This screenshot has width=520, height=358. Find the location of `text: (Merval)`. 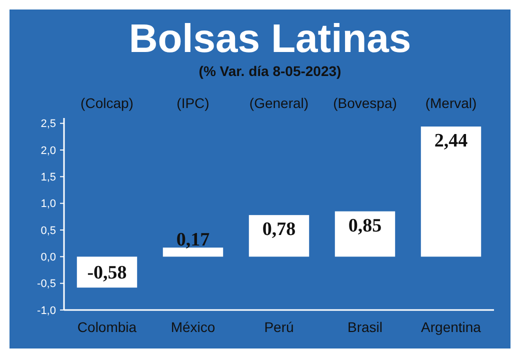

text: (Merval) is located at coordinates (451, 103).